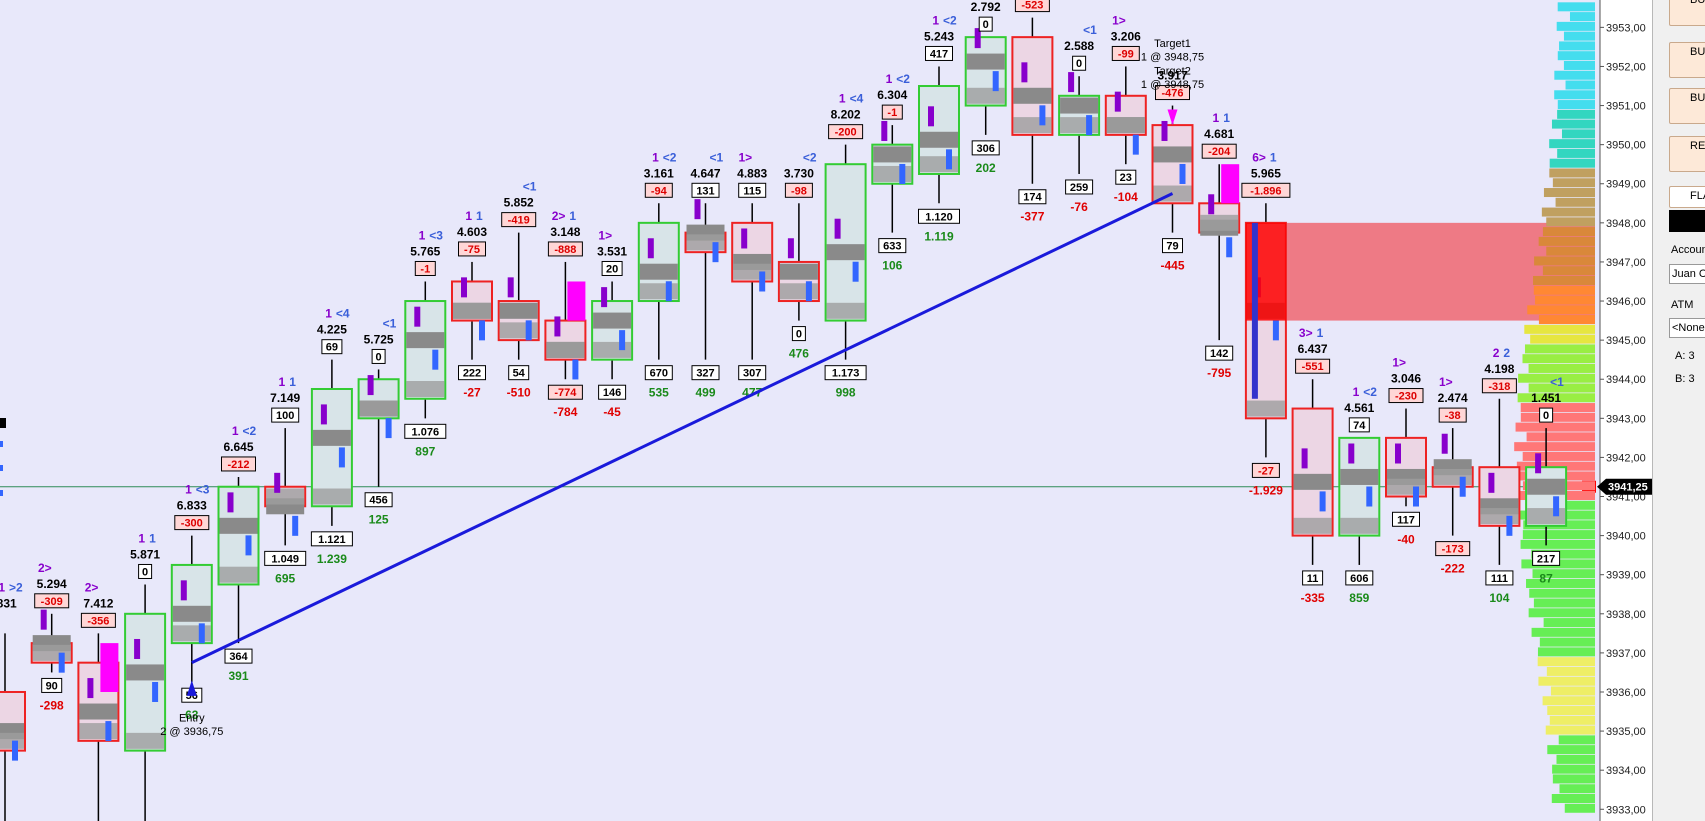 This screenshot has height=821, width=1705. Describe the element at coordinates (1687, 328) in the screenshot. I see `atm-select: <None>` at that location.